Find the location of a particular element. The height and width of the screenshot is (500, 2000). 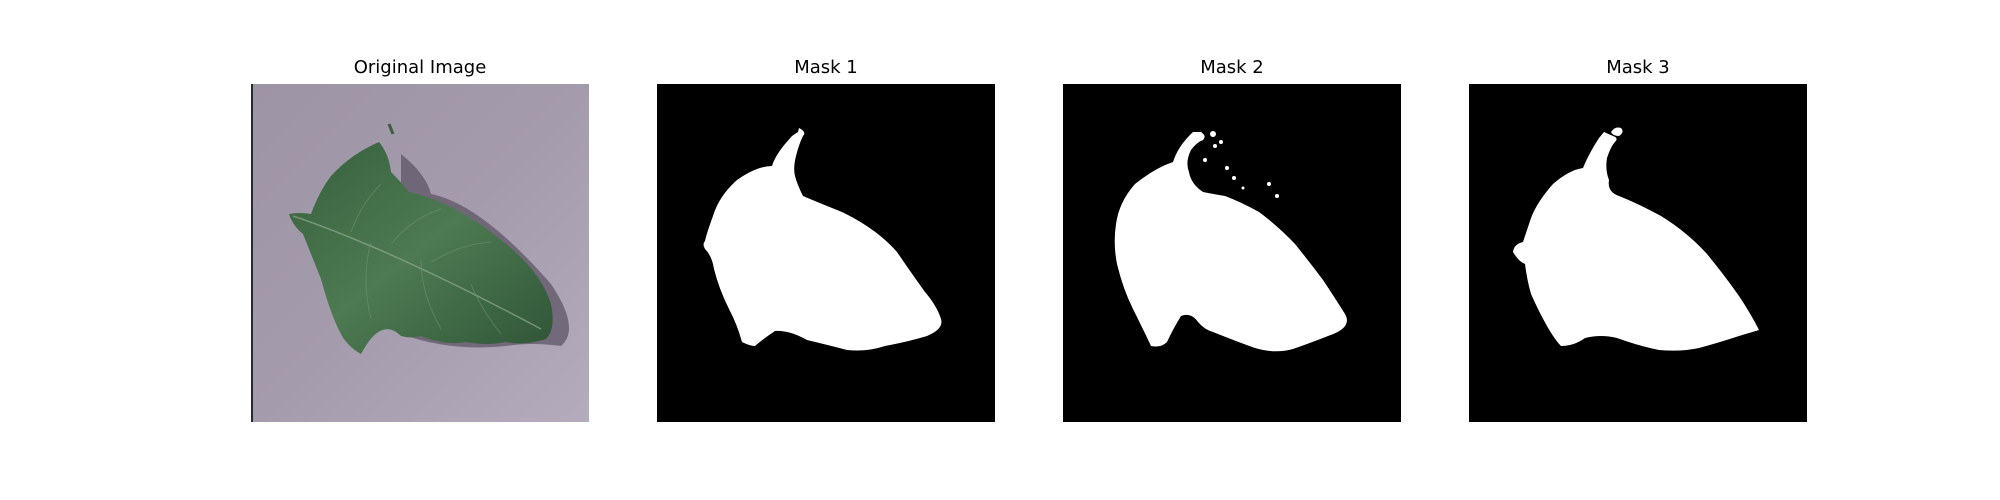

mask-2-shape is located at coordinates (1230, 242).